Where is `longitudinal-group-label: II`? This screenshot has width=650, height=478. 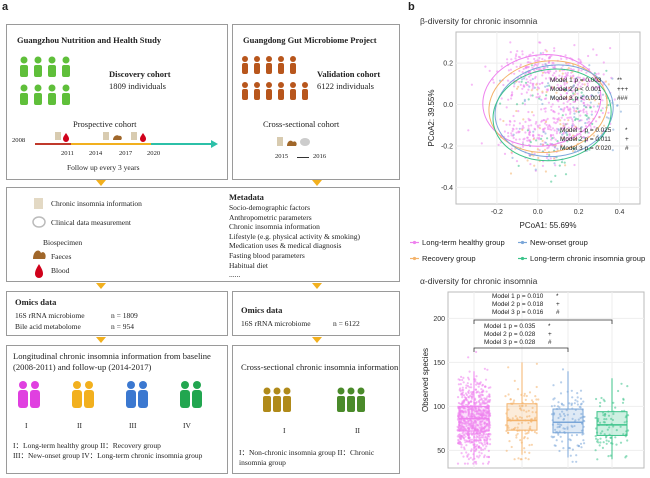
longitudinal-group-label: II is located at coordinates (79, 425).